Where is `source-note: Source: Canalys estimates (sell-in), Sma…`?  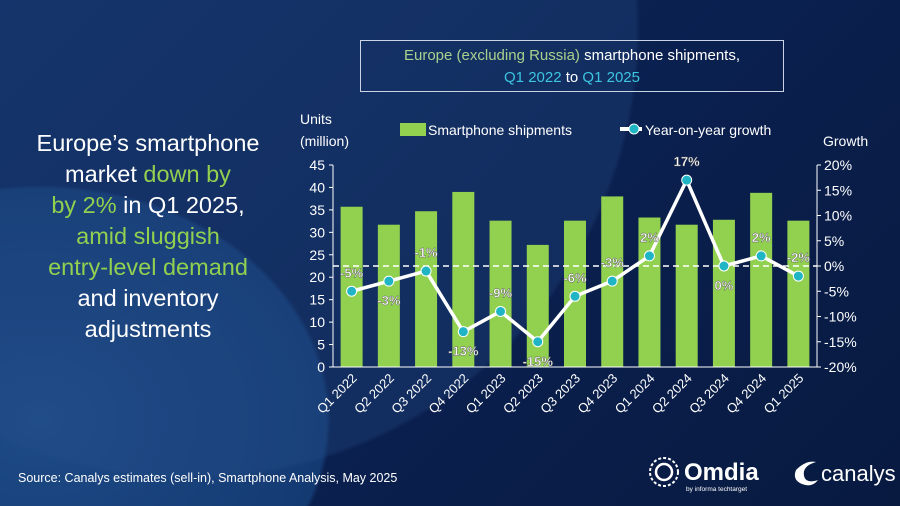
source-note: Source: Canalys estimates (sell-in), Sma… is located at coordinates (208, 478).